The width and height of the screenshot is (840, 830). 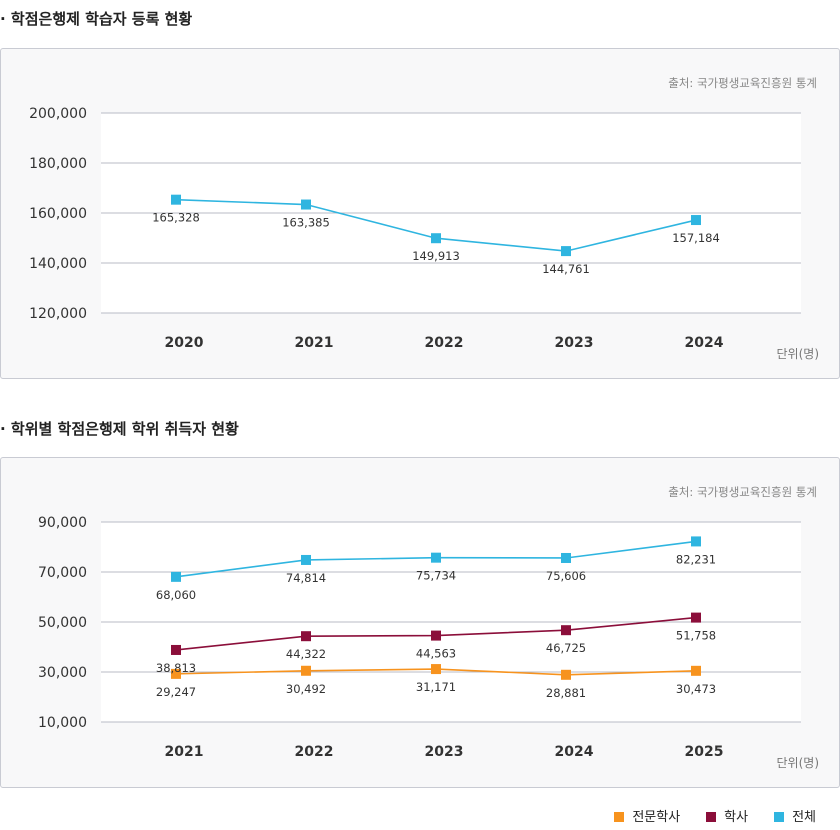 I want to click on legend-item-associate: 전문학사, so click(x=647, y=815).